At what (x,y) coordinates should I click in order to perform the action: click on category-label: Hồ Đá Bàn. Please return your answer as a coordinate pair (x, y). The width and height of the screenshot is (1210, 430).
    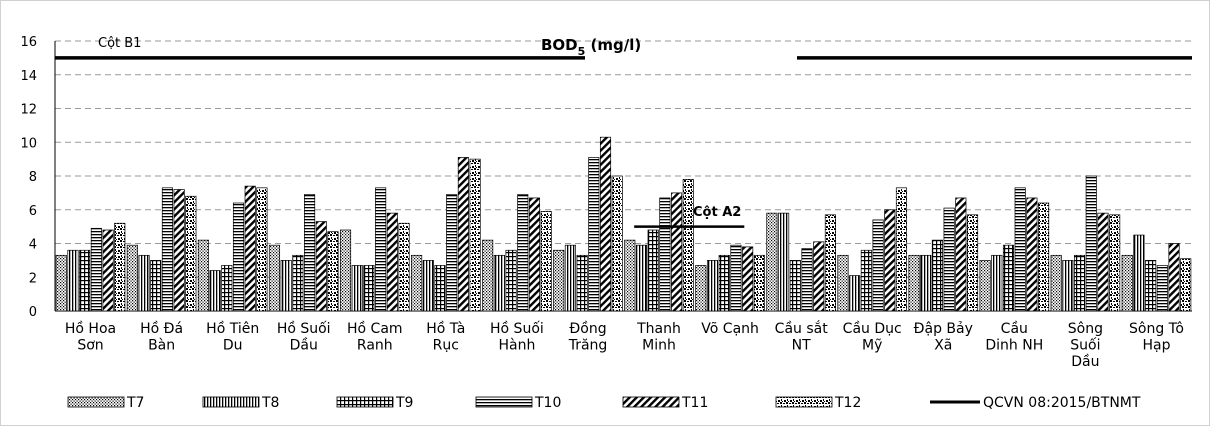
    Looking at the image, I should click on (161, 337).